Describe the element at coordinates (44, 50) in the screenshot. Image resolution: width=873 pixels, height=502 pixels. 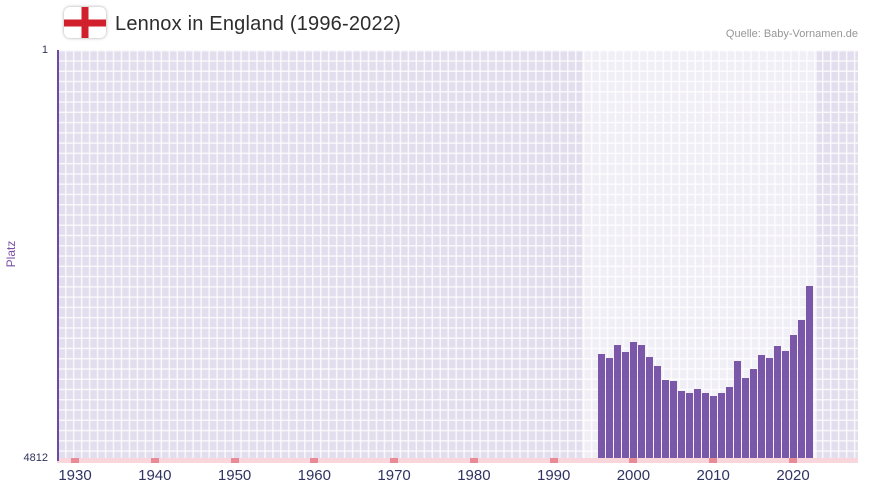
I see `y-axis-max-tick: 1` at that location.